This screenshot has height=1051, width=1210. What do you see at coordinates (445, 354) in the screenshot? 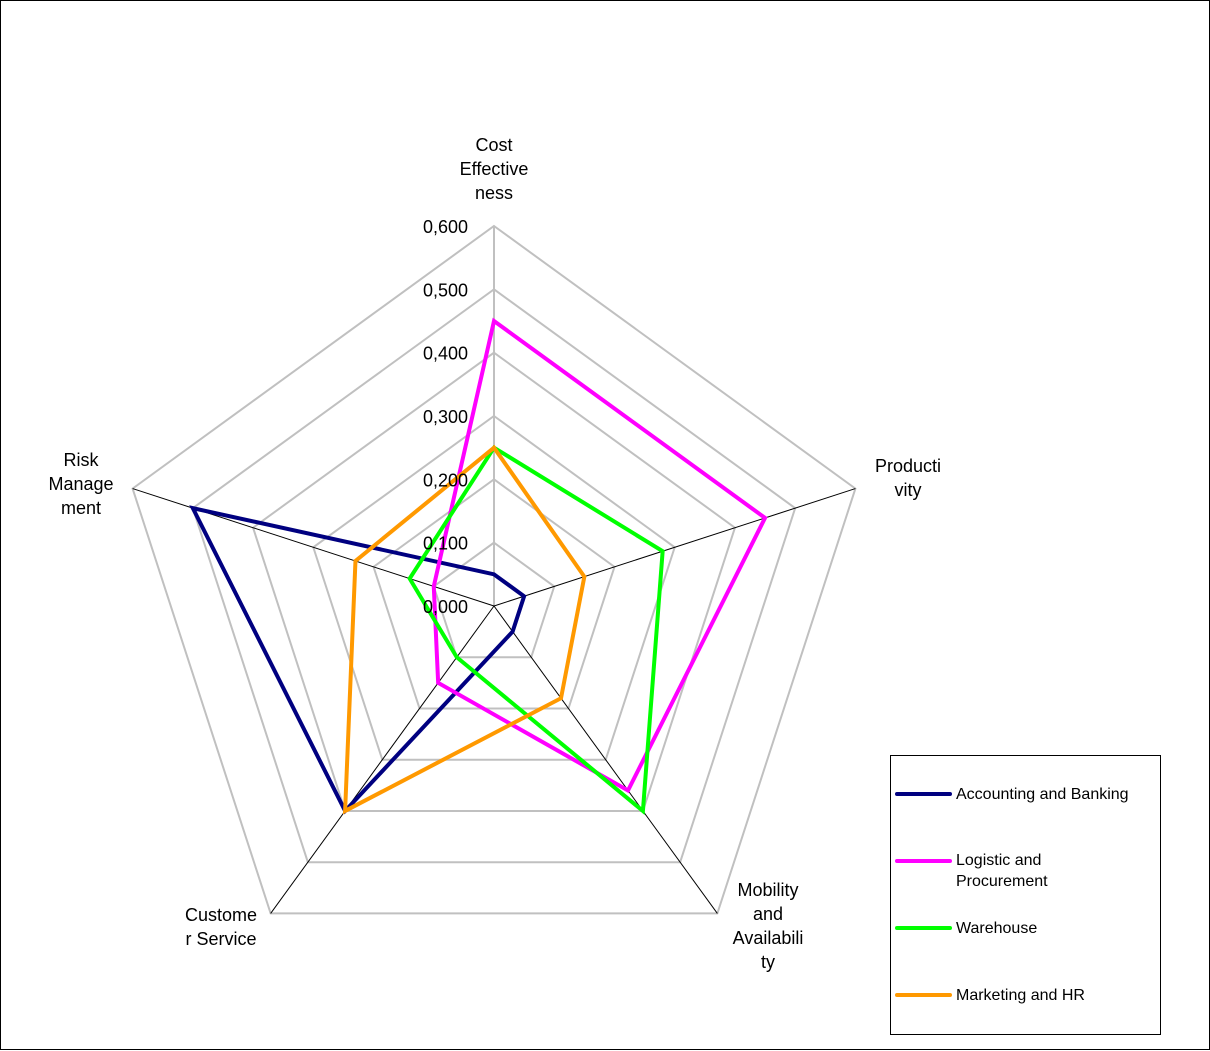
I see `tick-label: 0,400` at bounding box center [445, 354].